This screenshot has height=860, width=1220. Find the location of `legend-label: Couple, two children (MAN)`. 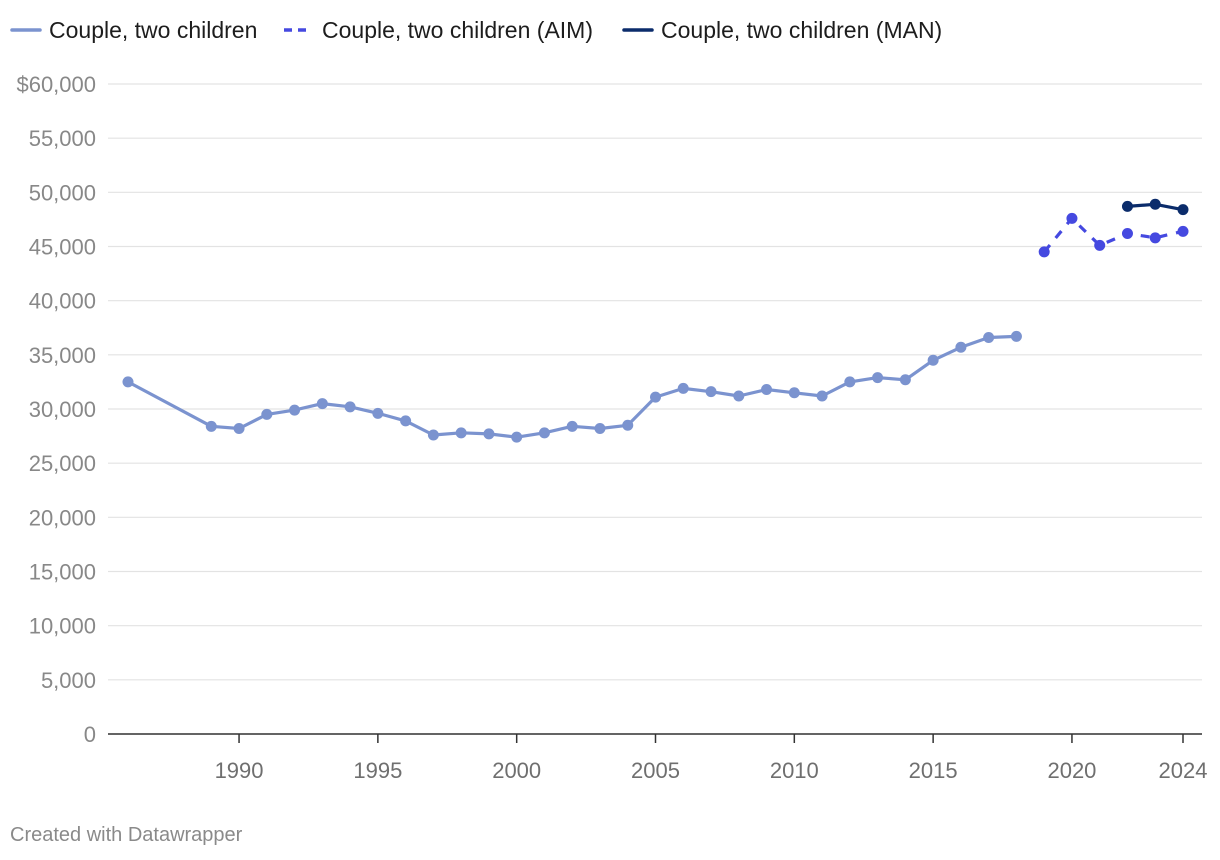

legend-label: Couple, two children (MAN) is located at coordinates (801, 30).